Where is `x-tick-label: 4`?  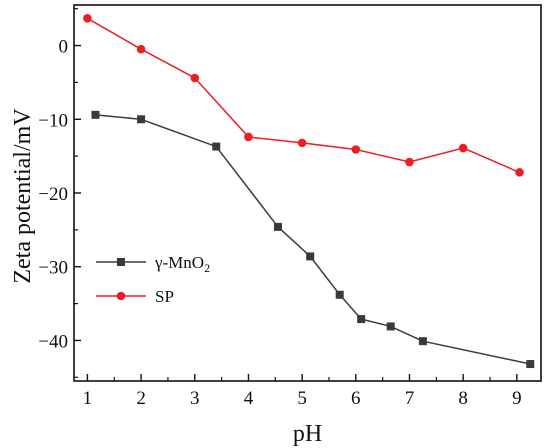
x-tick-label: 4 is located at coordinates (249, 398).